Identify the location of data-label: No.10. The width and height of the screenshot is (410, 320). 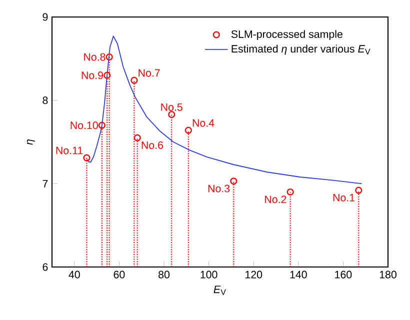
(84, 126).